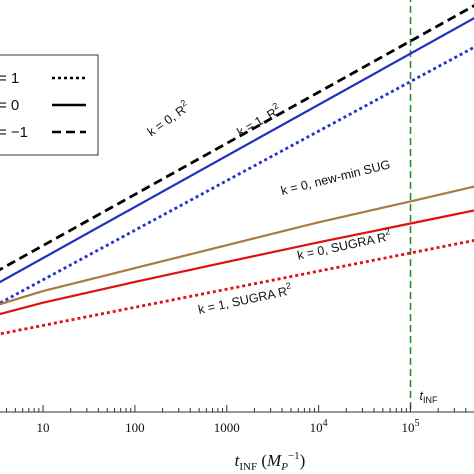  What do you see at coordinates (9, 78) in the screenshot?
I see `legend-entry-label: = 1` at bounding box center [9, 78].